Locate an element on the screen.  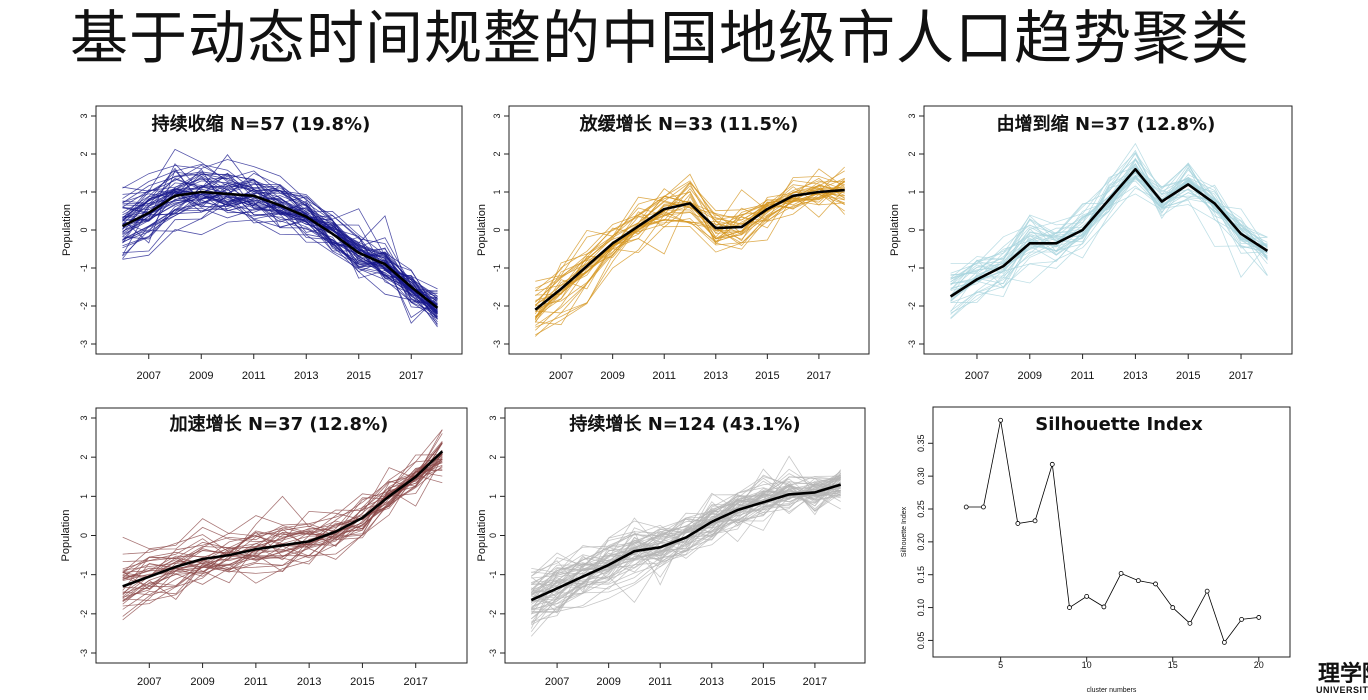
chart-title: Silhouette Index is located at coordinates (1119, 424).